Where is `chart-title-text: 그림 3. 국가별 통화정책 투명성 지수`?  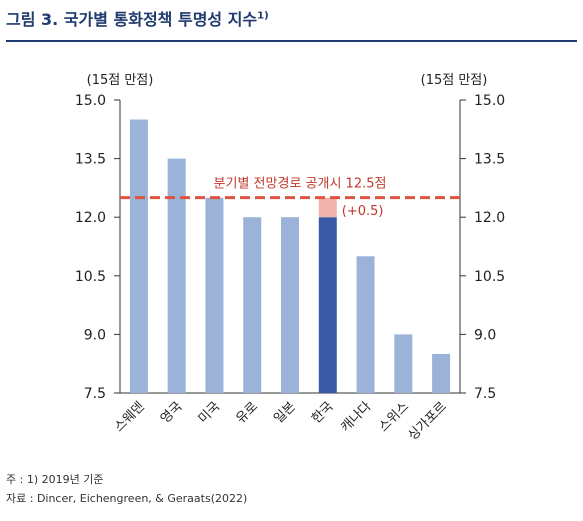
chart-title-text: 그림 3. 국가별 통화정책 투명성 지수 is located at coordinates (132, 19).